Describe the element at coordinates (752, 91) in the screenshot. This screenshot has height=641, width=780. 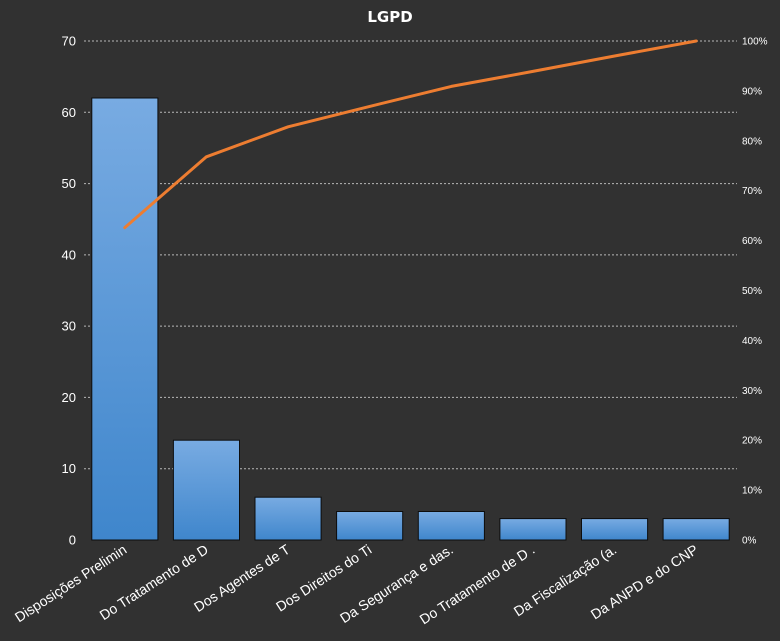
I see `y2-tick-label: 90%` at that location.